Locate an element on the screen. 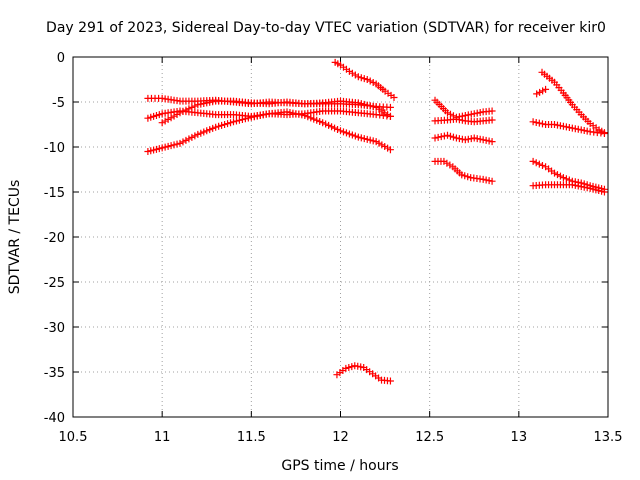  y-tick-label: -40 is located at coordinates (54, 418).